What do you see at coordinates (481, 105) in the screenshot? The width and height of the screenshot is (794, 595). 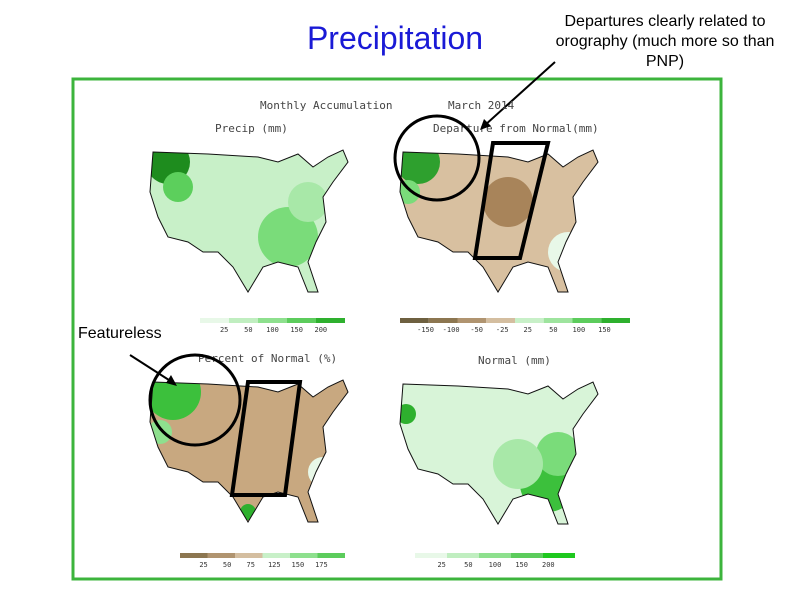 I see `header-right: March 2014` at bounding box center [481, 105].